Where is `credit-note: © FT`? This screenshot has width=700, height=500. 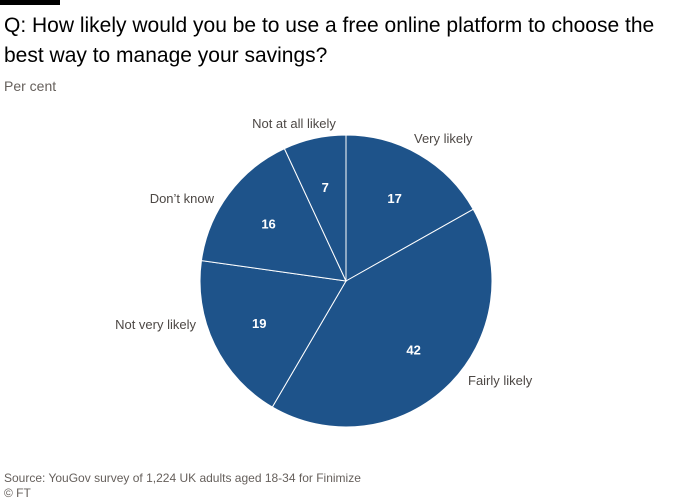
credit-note: © FT is located at coordinates (17, 493).